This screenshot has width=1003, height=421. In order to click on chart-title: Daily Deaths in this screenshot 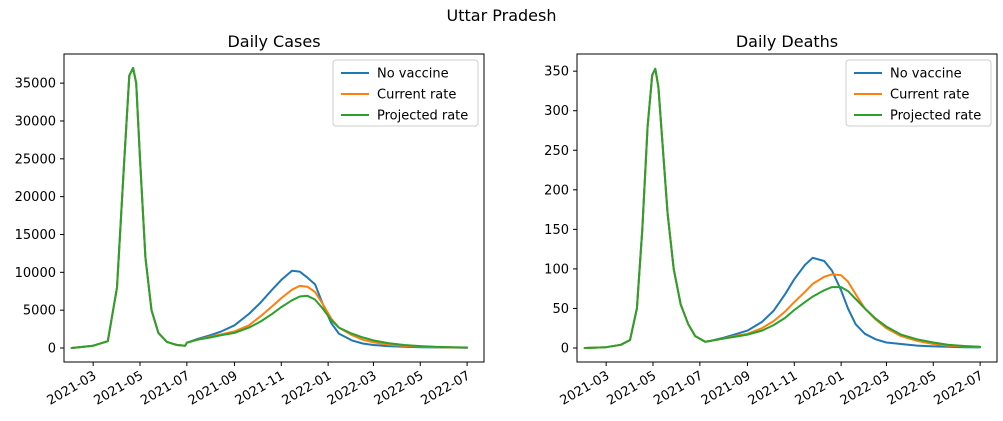, I will do `click(787, 41)`.